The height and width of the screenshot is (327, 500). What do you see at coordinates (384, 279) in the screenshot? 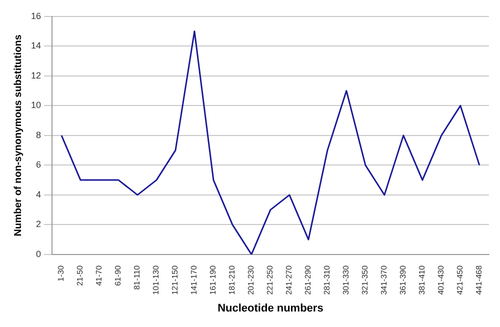
I see `x-tick-label: 341-370` at bounding box center [384, 279].